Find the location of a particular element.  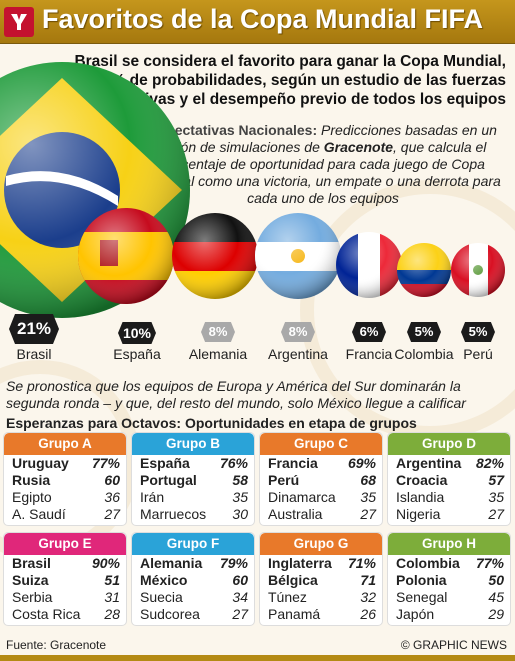

team-name: Perú is located at coordinates (284, 480).